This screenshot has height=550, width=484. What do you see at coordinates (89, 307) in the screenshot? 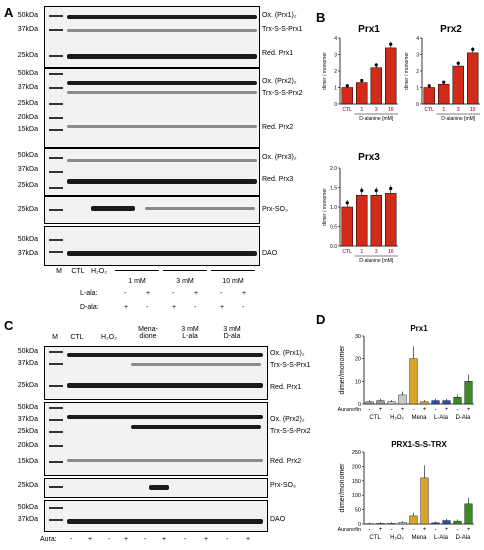
I see `row-a-dala-label: D-ala:` at bounding box center [89, 307].